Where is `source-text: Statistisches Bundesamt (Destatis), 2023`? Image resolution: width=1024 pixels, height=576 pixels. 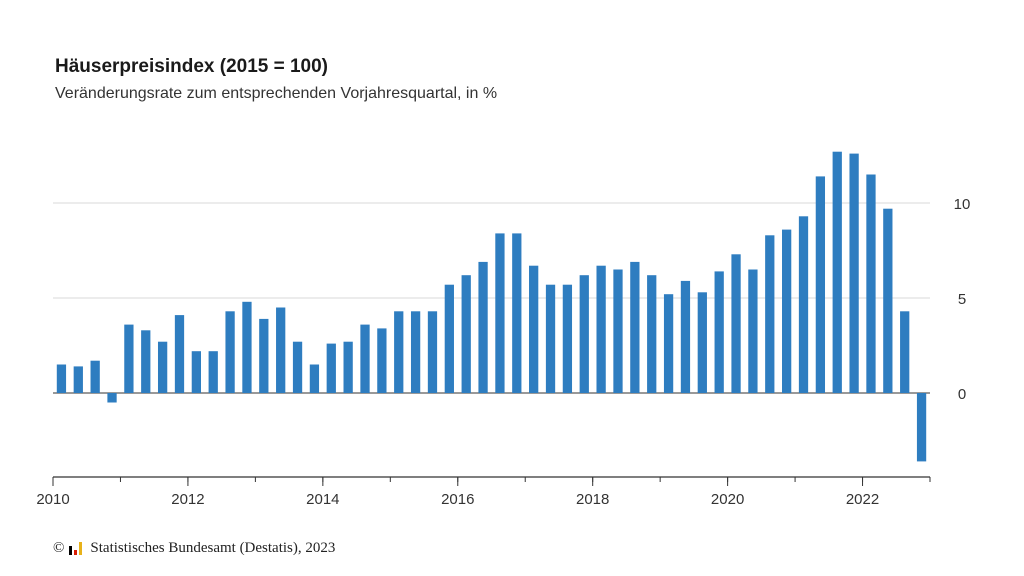 source-text: Statistisches Bundesamt (Destatis), 2023 is located at coordinates (213, 548).